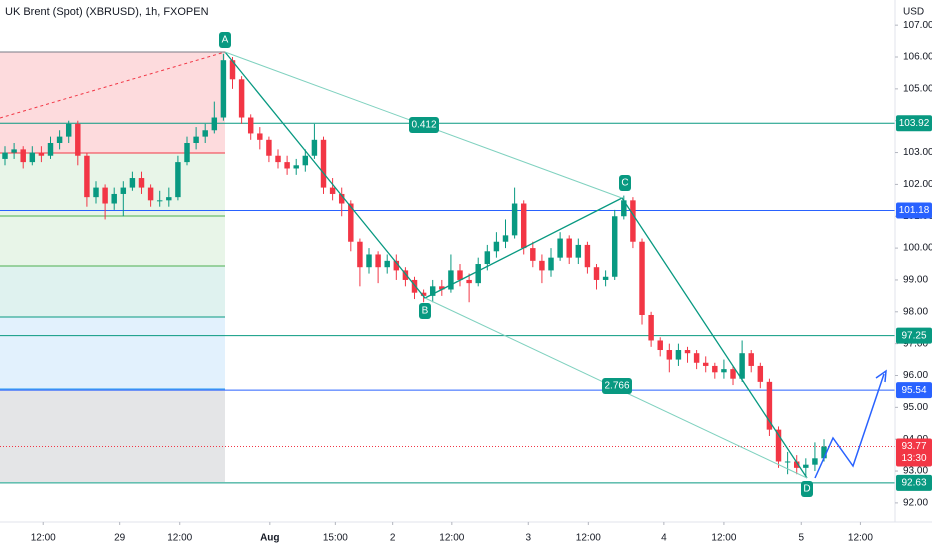  I want to click on projection, so click(849, 426).